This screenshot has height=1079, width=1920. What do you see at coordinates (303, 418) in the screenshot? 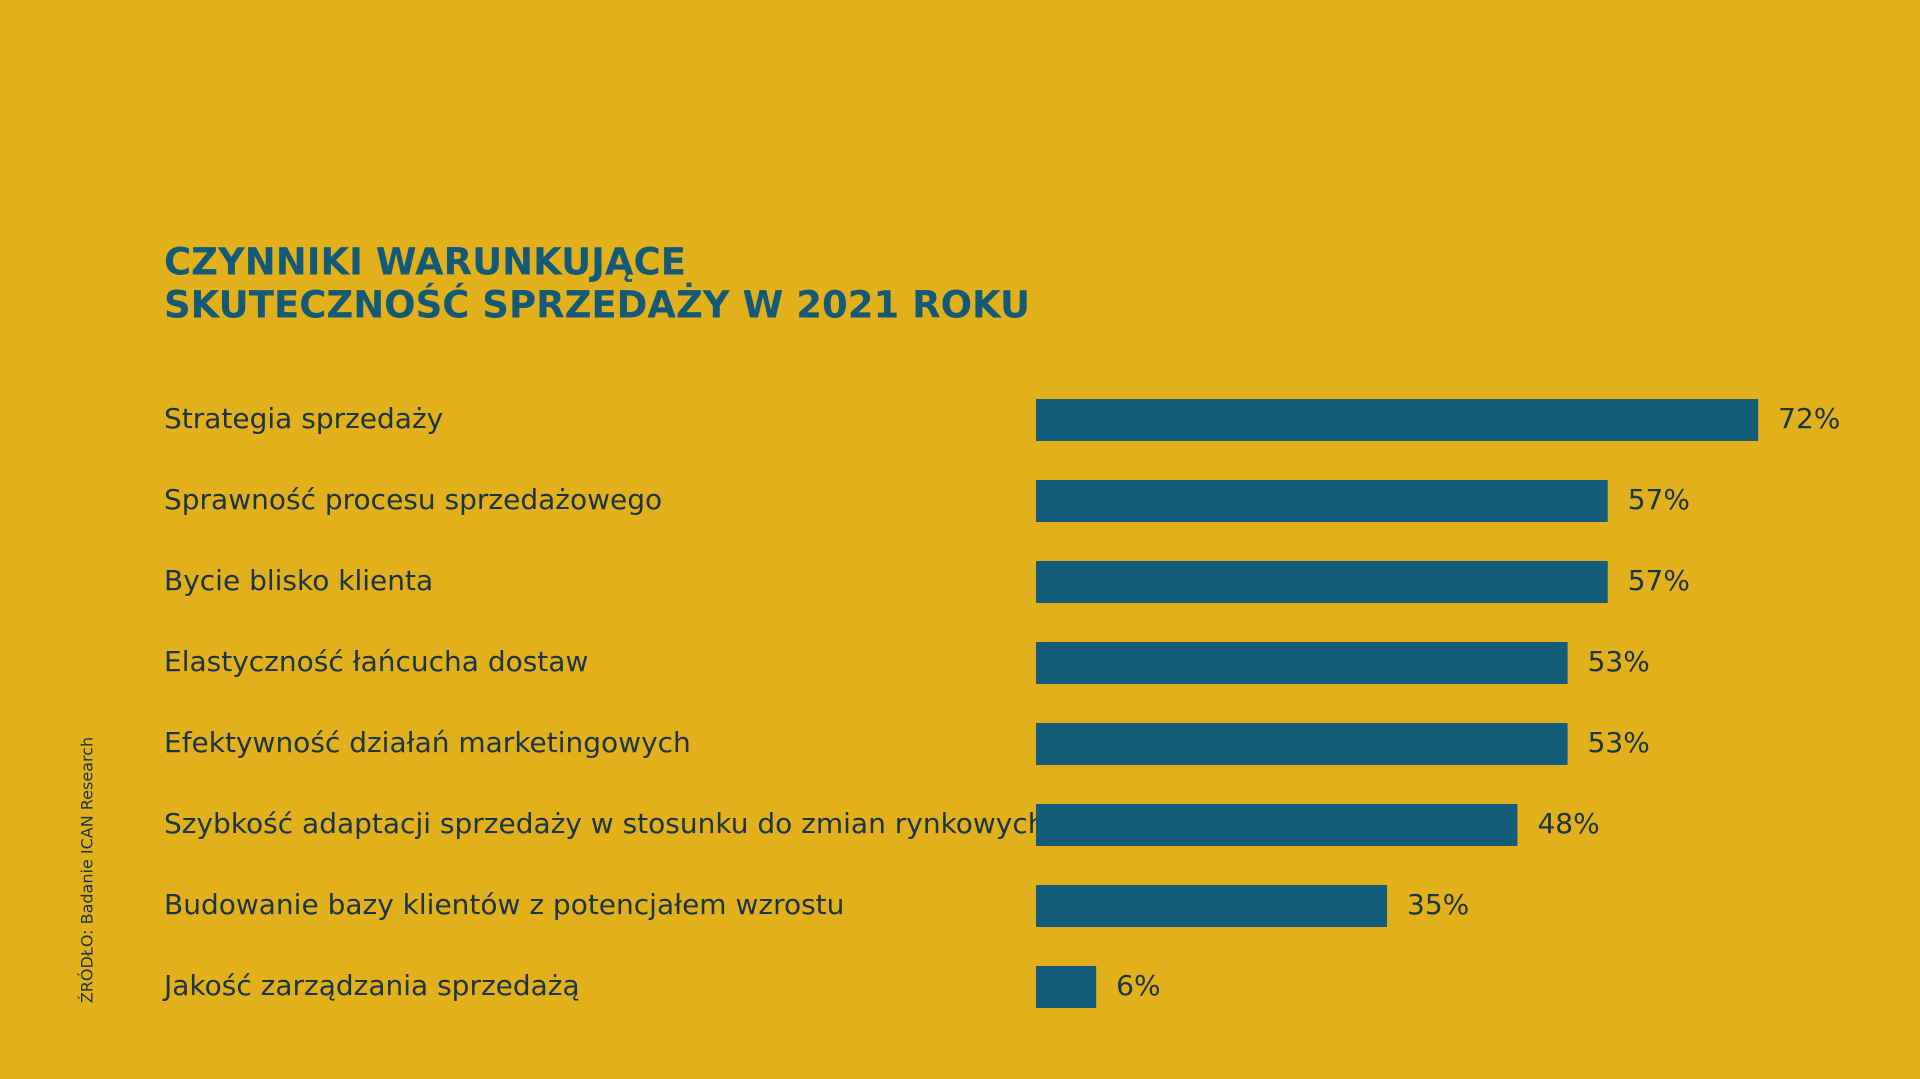
I see `category-label: Strategia sprzedaży` at bounding box center [303, 418].